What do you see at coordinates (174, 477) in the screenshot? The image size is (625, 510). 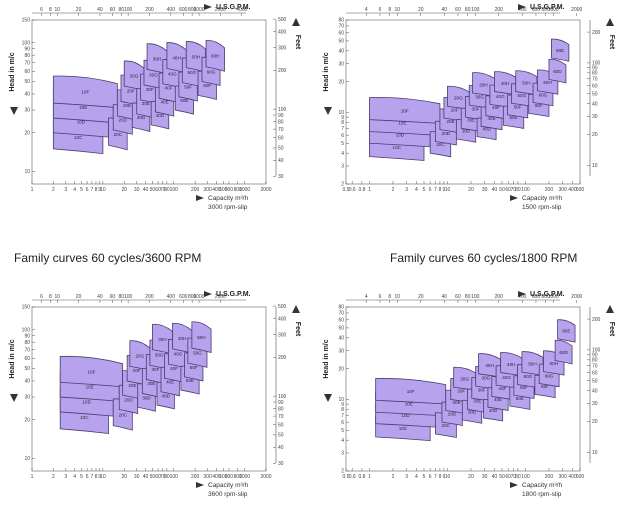 I see `capacity-tick-label: 100` at bounding box center [174, 477].